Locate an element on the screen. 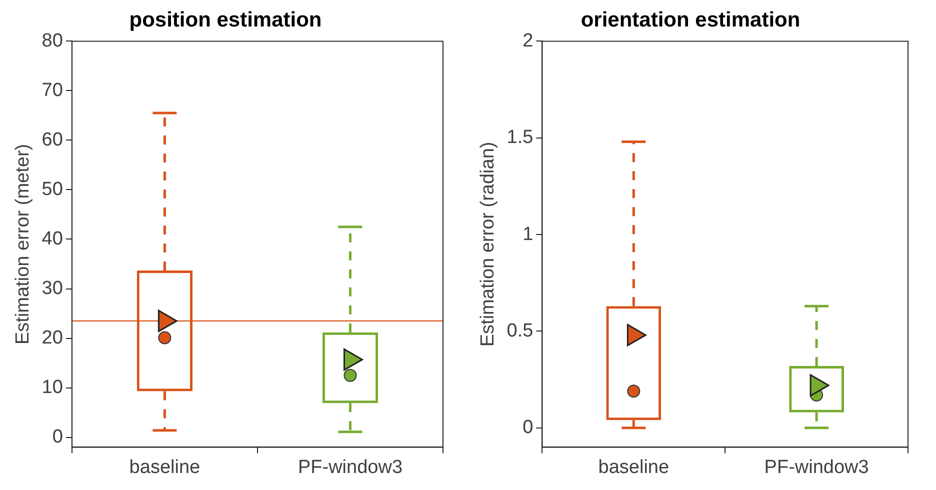  y-tick-label: 1 is located at coordinates (528, 234).